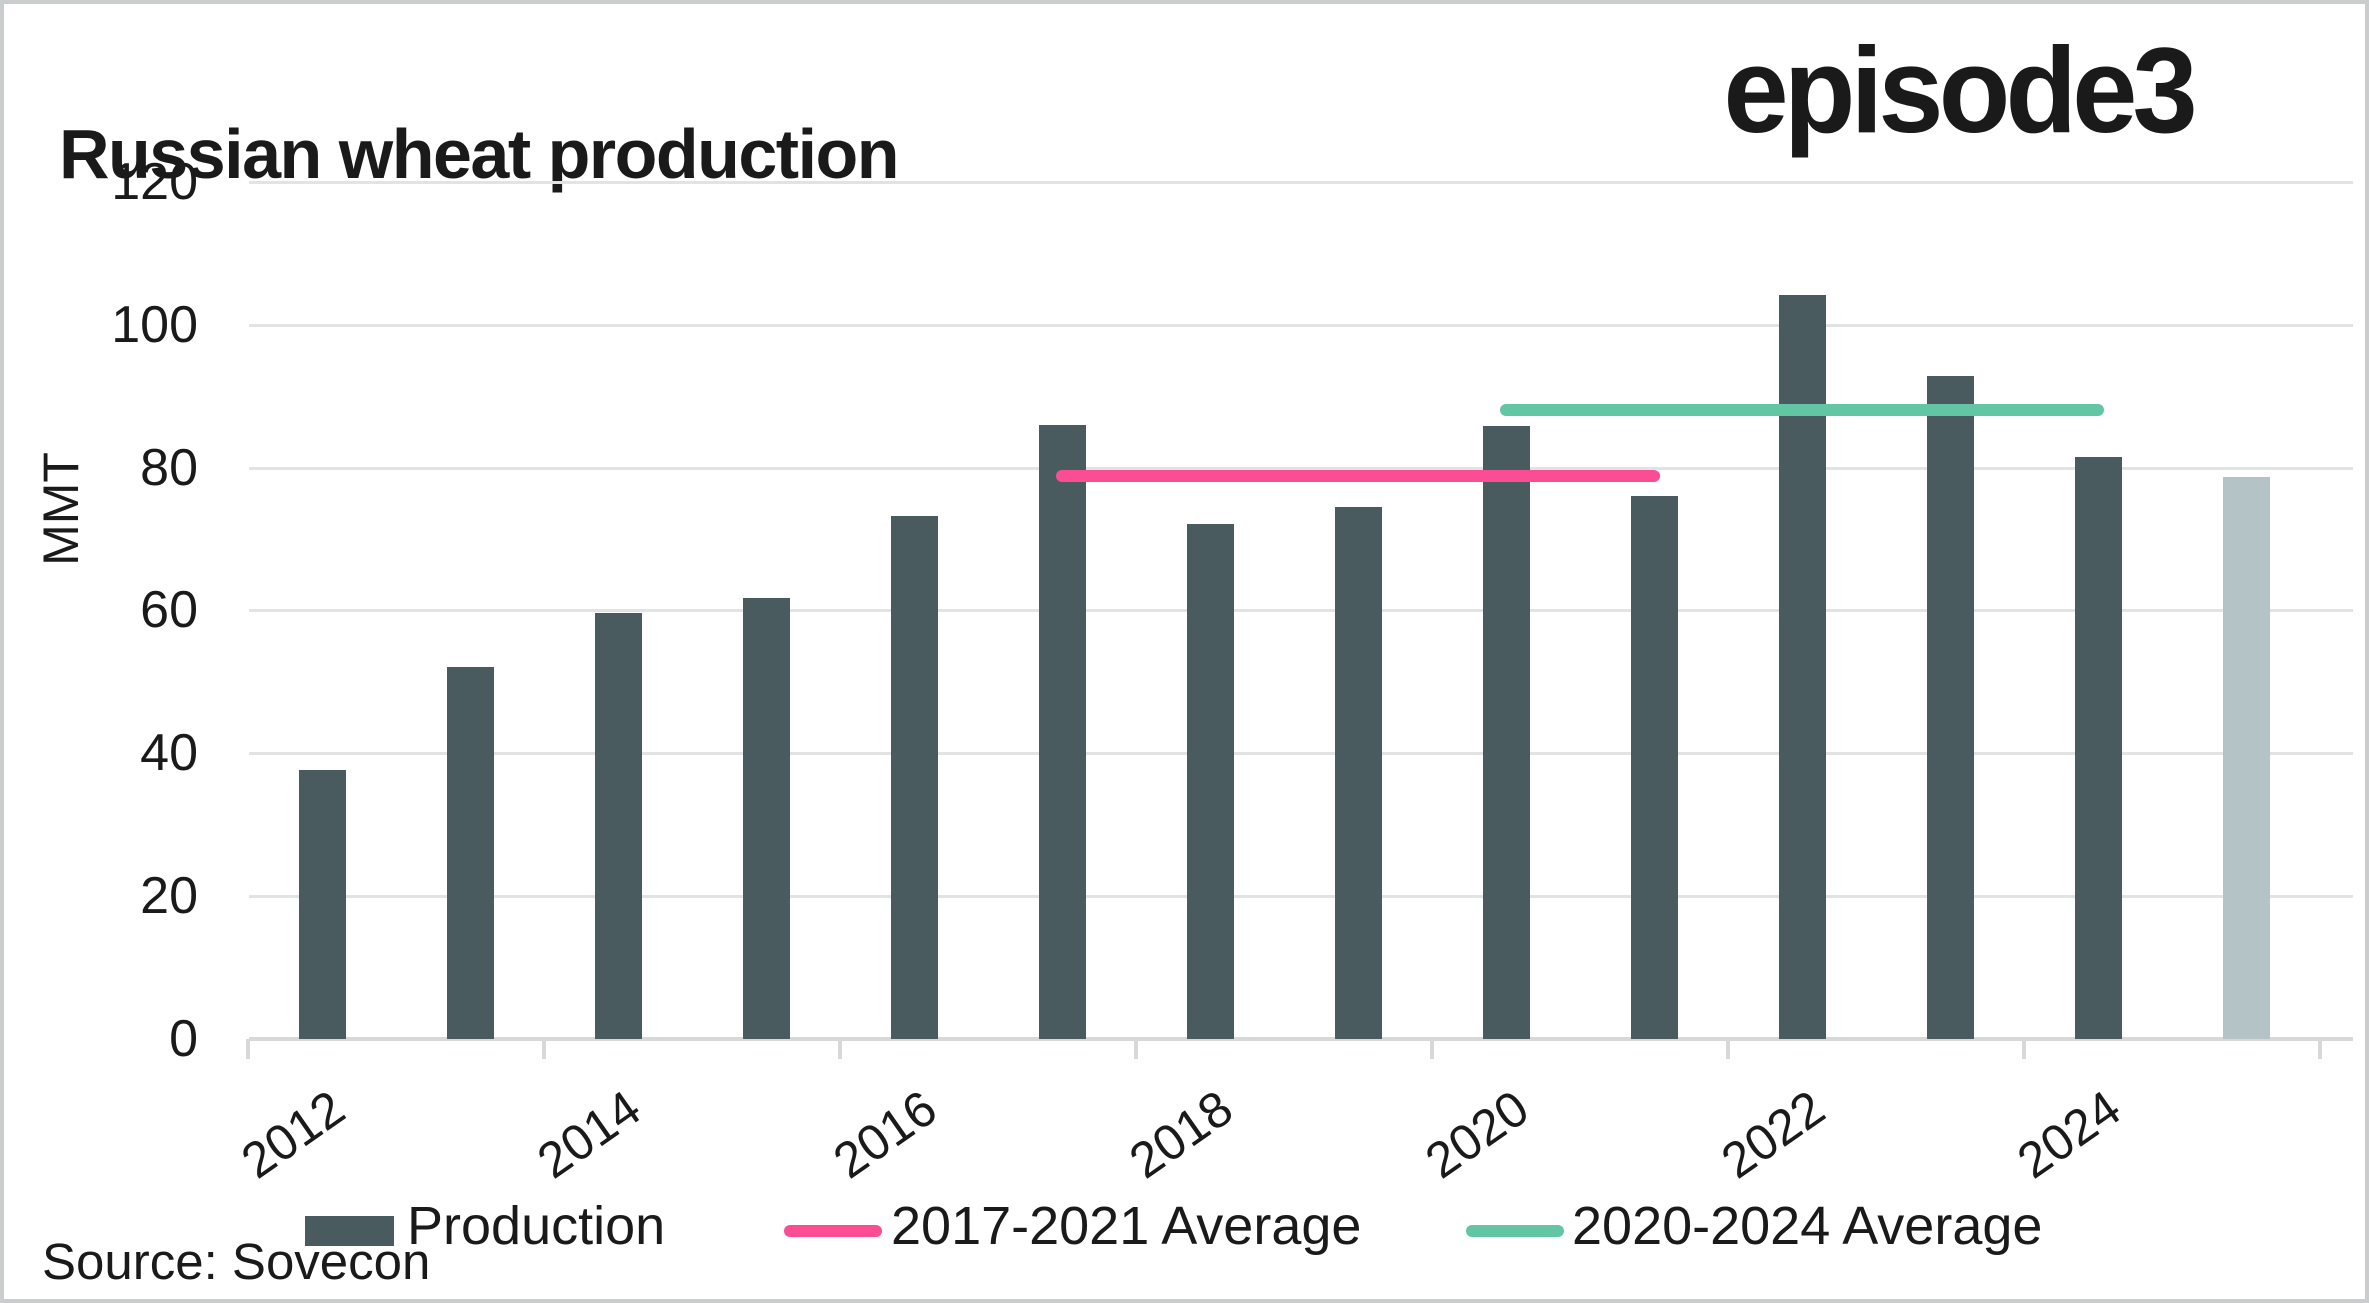 This screenshot has height=1303, width=2369. I want to click on bar-2018, so click(1210, 781).